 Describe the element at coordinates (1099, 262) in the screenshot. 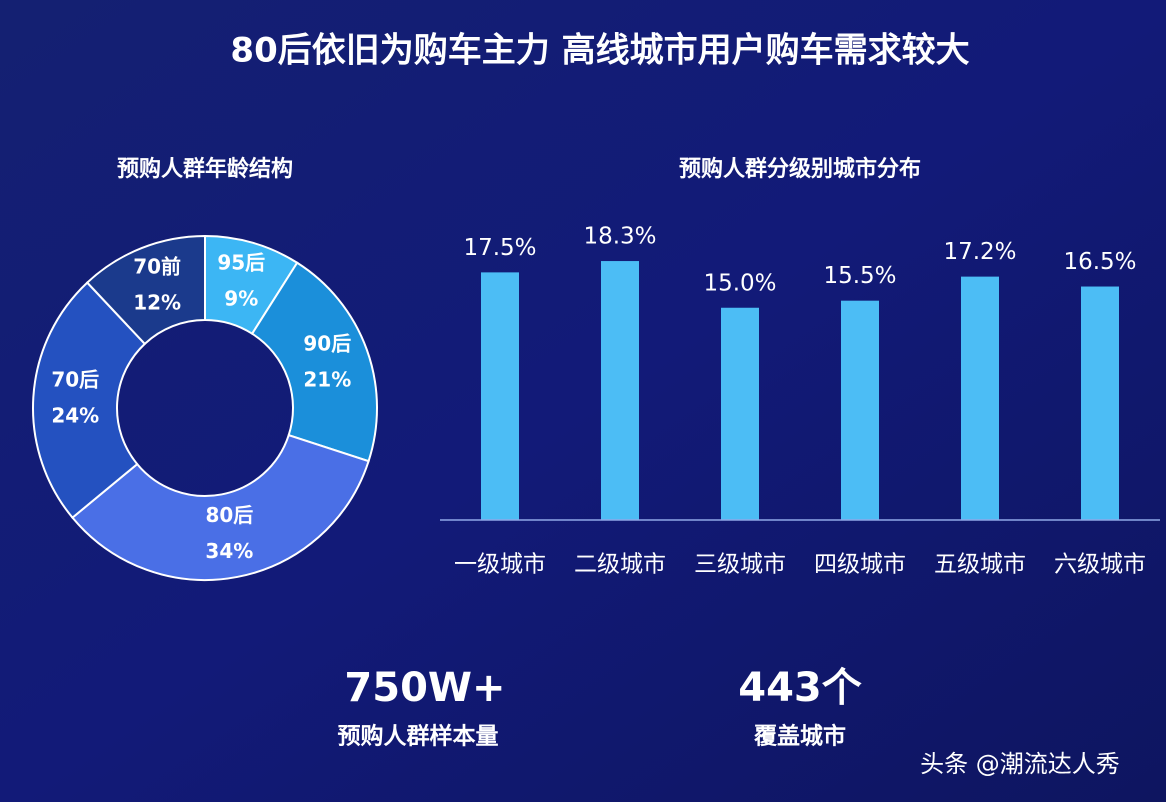

I see `bar-value-label: 16.5%` at that location.